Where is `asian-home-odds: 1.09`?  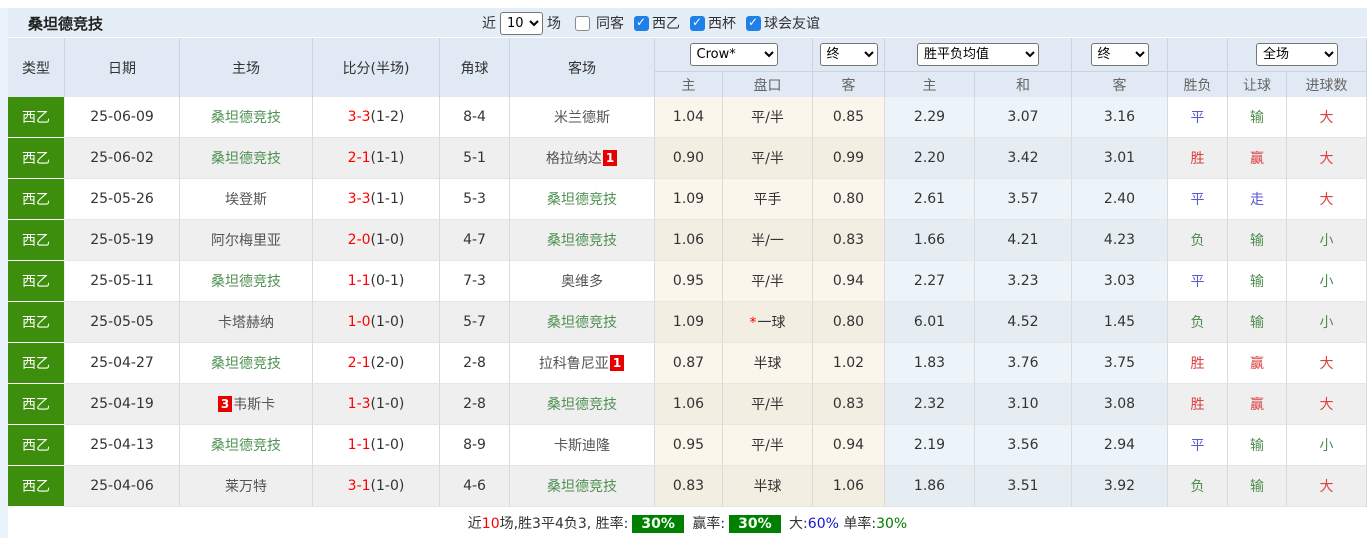 asian-home-odds: 1.09 is located at coordinates (689, 322).